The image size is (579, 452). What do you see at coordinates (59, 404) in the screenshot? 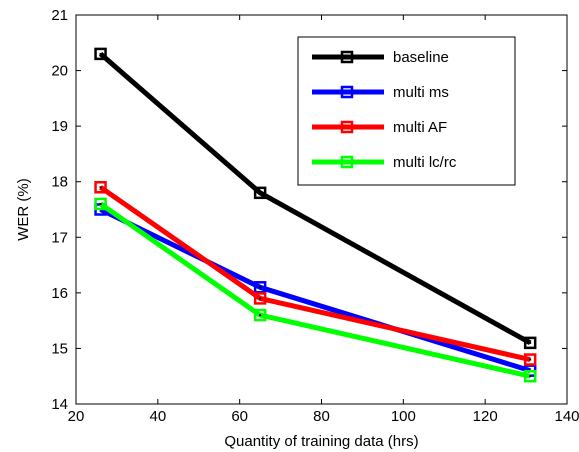
I see `y-tick-label: 14` at bounding box center [59, 404].